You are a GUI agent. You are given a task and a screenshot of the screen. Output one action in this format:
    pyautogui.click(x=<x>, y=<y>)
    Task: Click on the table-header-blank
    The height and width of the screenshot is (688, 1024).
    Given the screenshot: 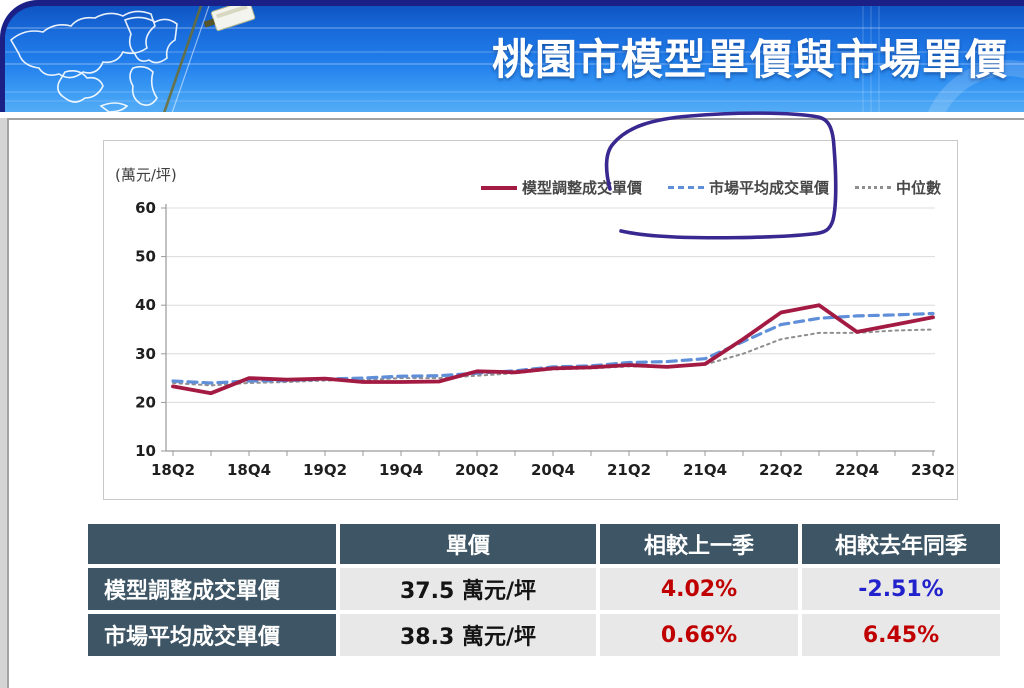 What is the action you would take?
    pyautogui.click(x=212, y=544)
    